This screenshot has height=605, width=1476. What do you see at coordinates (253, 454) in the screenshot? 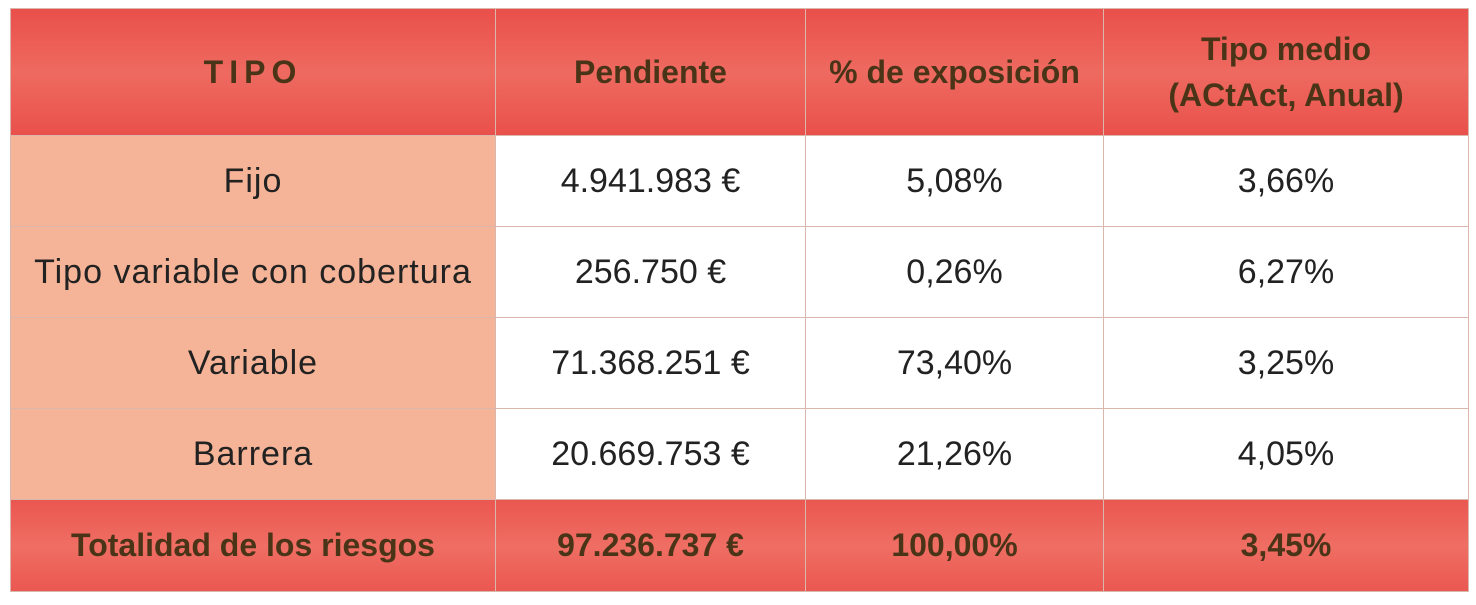
I see `type-cell: Barrera` at bounding box center [253, 454].